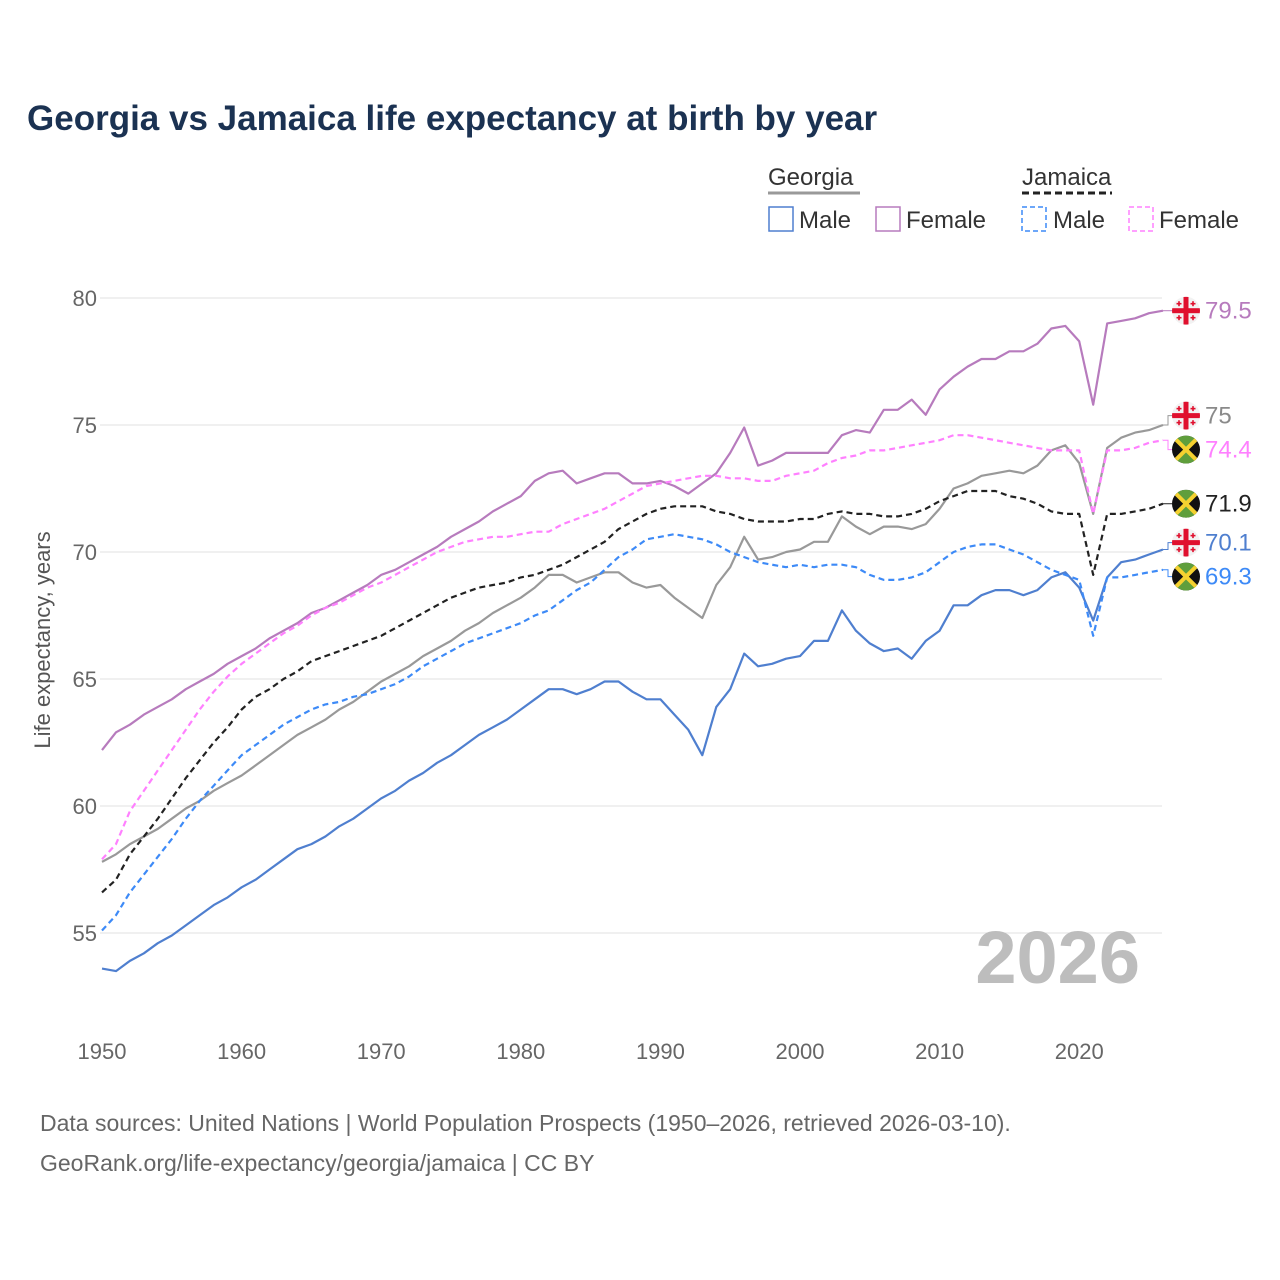  Describe the element at coordinates (1067, 177) in the screenshot. I see `legend-group-jamaica: Jamaica` at that location.